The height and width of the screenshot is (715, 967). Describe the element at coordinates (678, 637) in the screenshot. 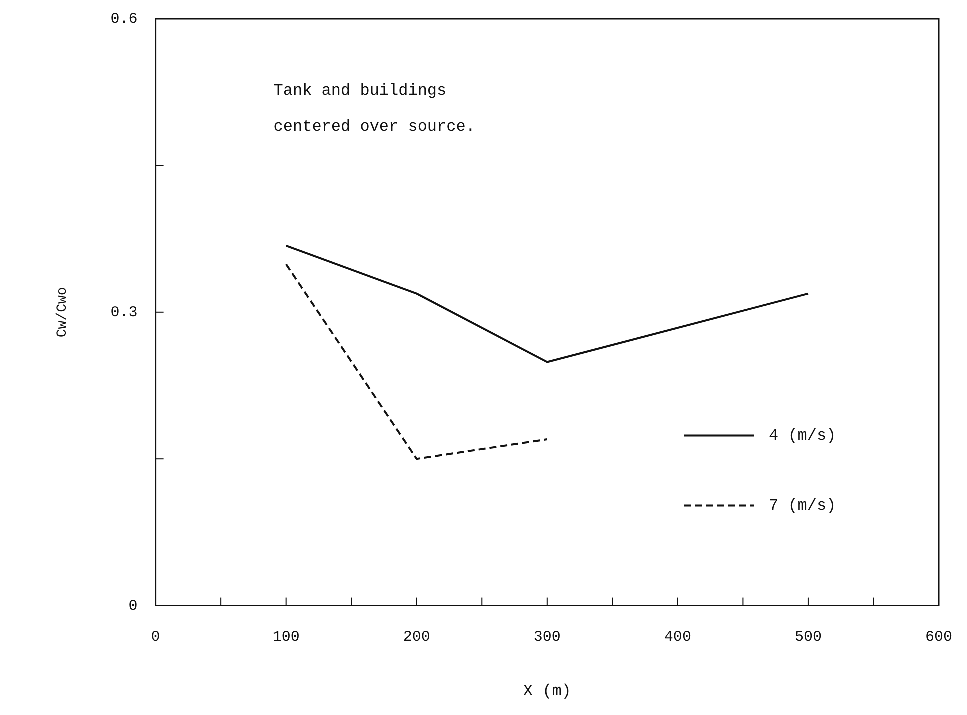

I see `x-tick-label: 400` at that location.